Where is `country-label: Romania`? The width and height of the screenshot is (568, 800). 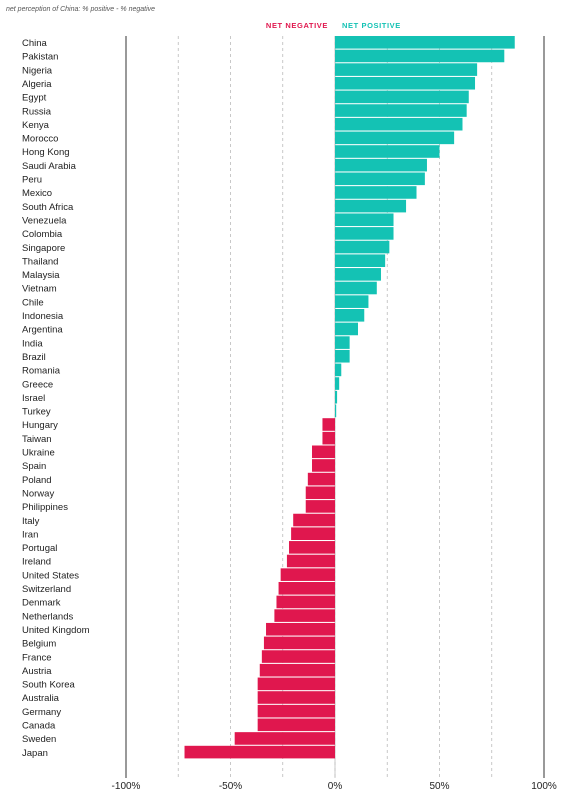 country-label: Romania is located at coordinates (41, 371).